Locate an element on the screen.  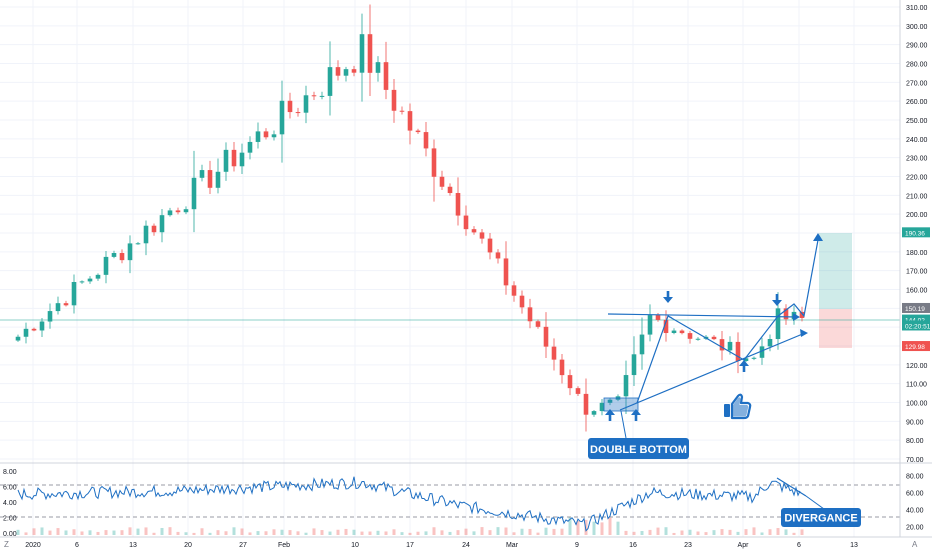
target-arrowhead is located at coordinates (818, 237).